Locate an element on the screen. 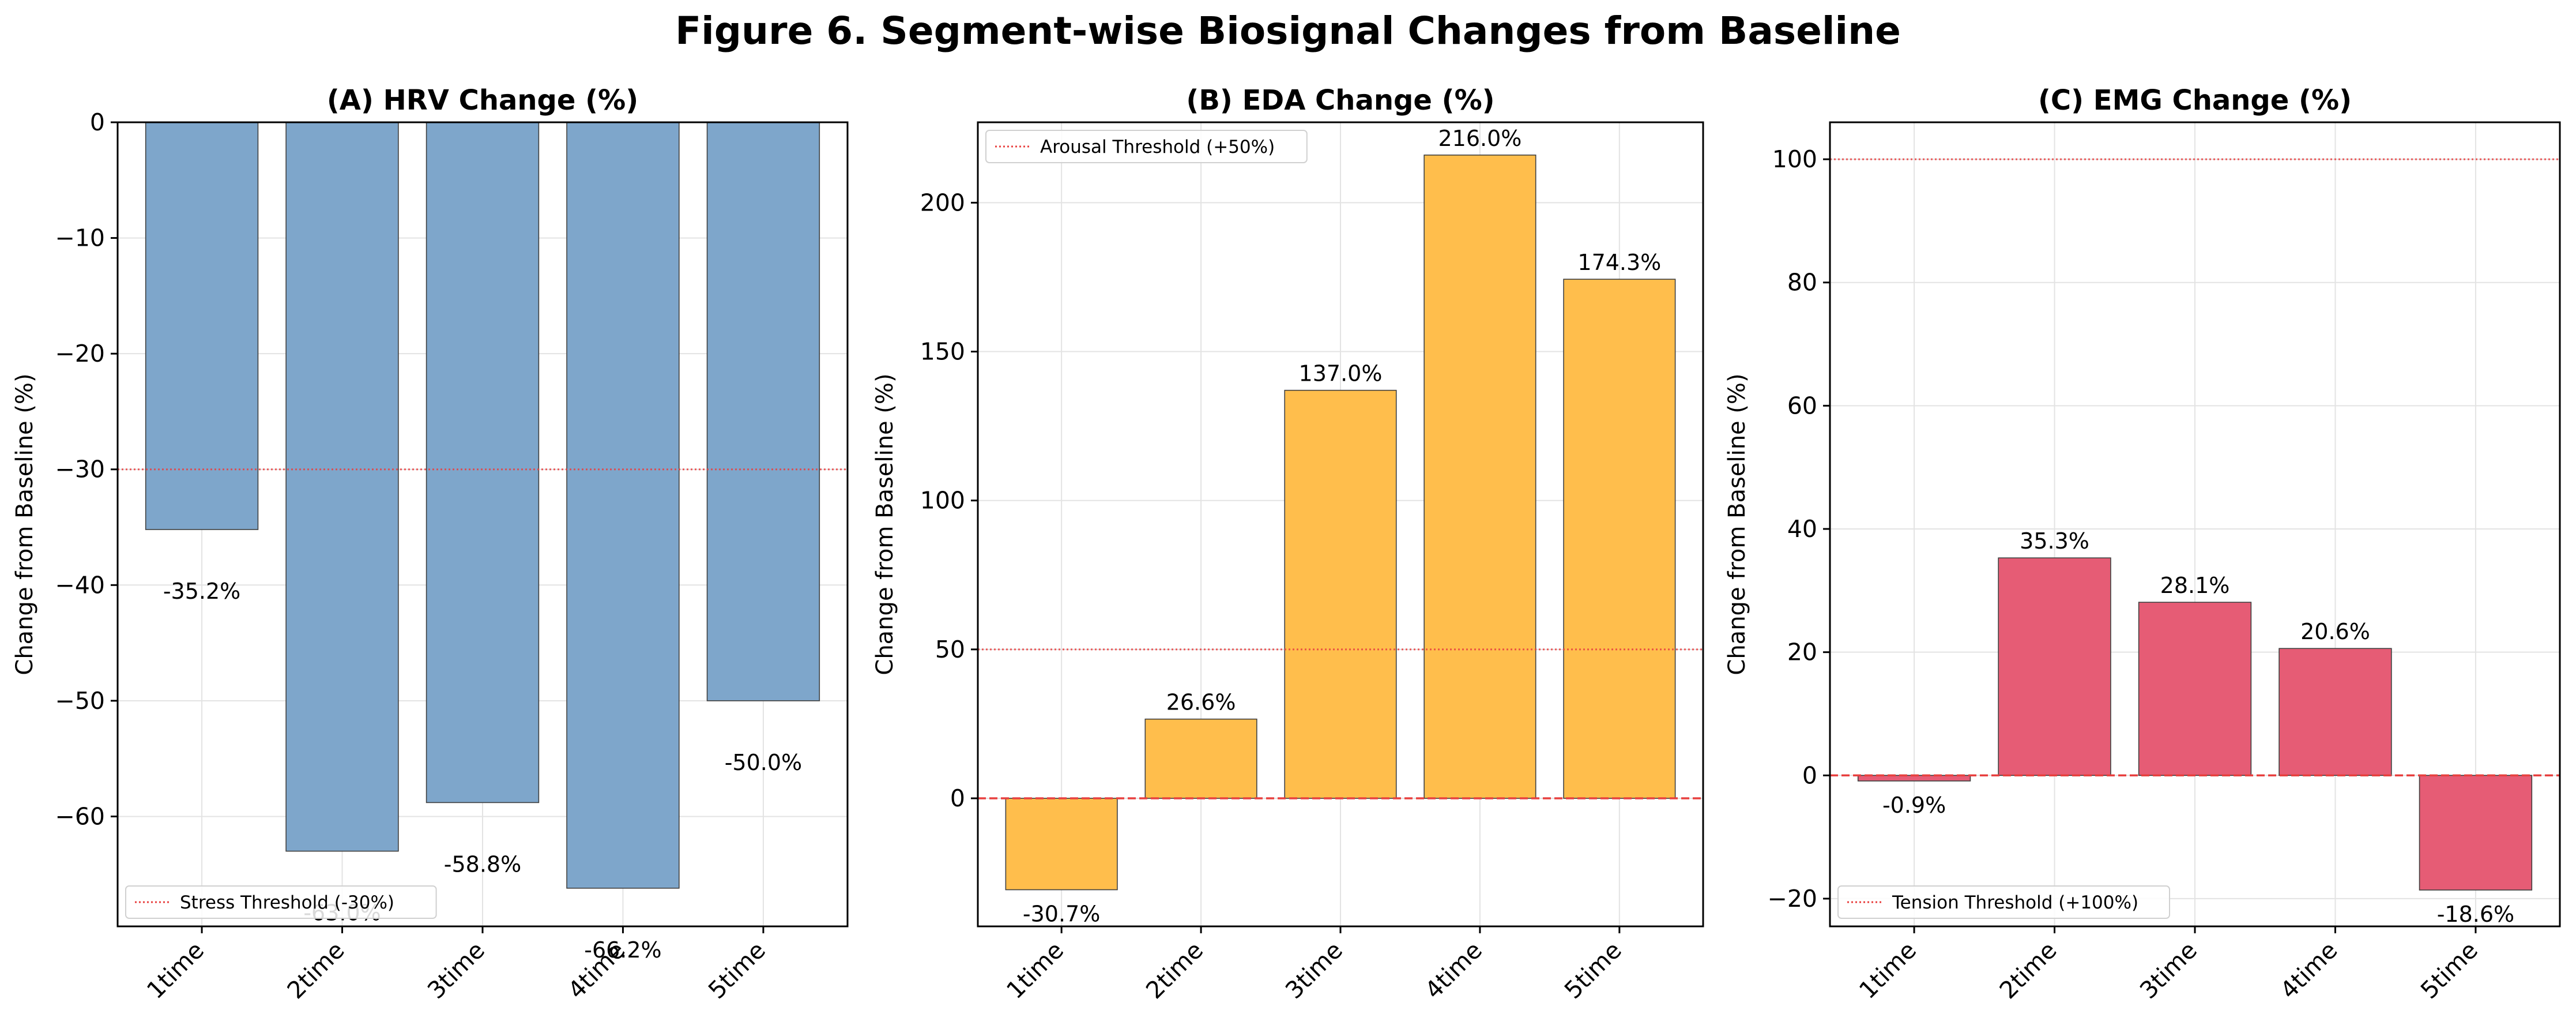 The width and height of the screenshot is (2576, 1025). y-tick-label: 50 is located at coordinates (950, 649).